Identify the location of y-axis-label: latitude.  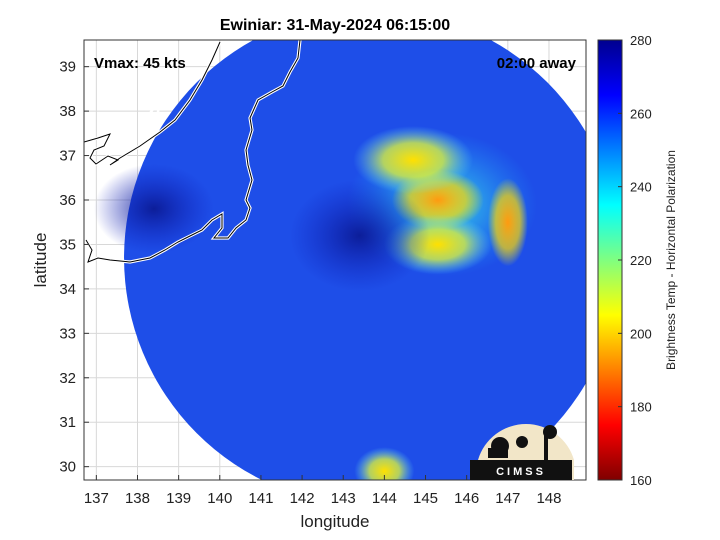
(40, 260).